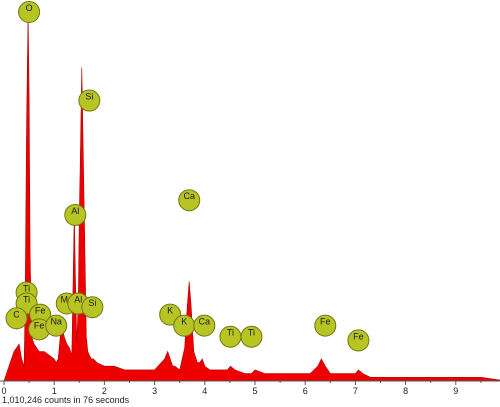 The height and width of the screenshot is (407, 500). I want to click on x-tick-label: 8, so click(405, 391).